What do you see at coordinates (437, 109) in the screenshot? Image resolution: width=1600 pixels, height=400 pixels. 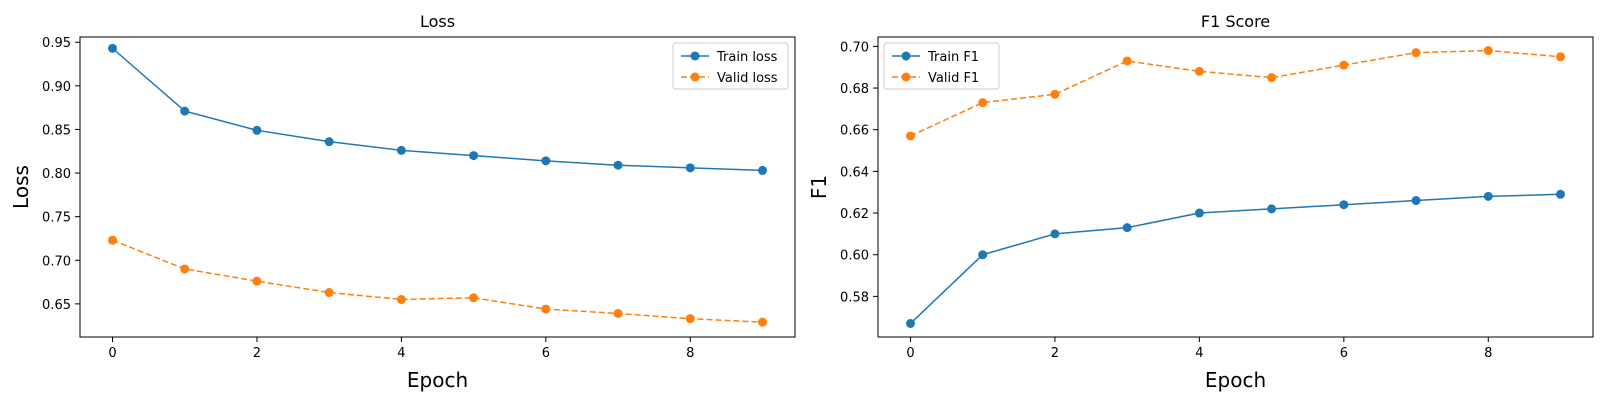 I see `series-line-train-loss` at bounding box center [437, 109].